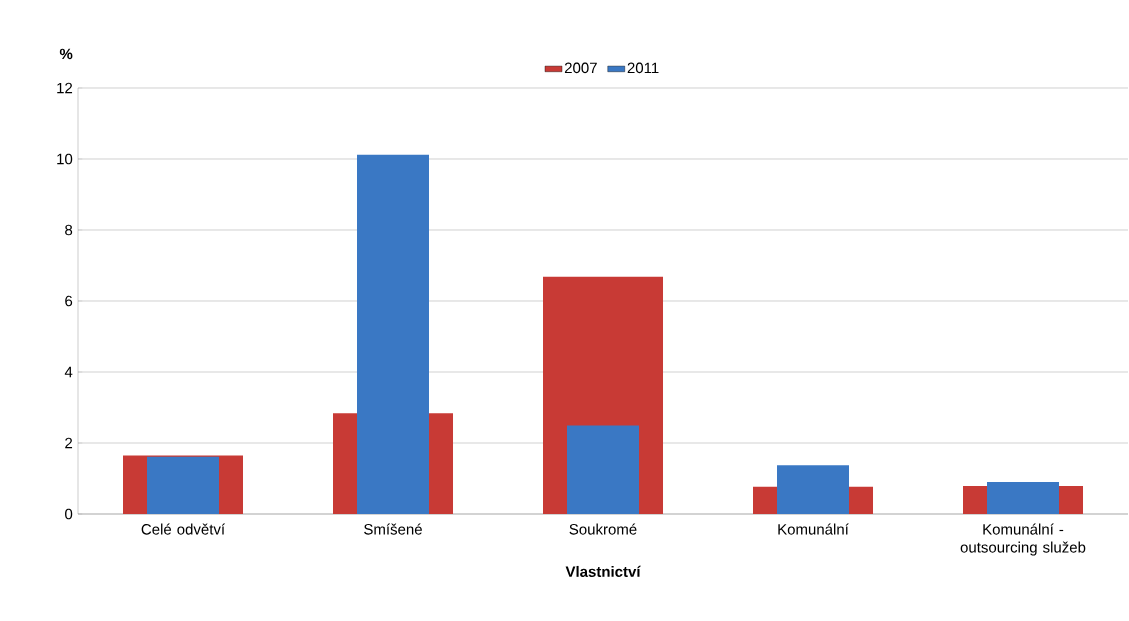 This screenshot has height=621, width=1129. I want to click on y-tick-label: 6, so click(69, 301).